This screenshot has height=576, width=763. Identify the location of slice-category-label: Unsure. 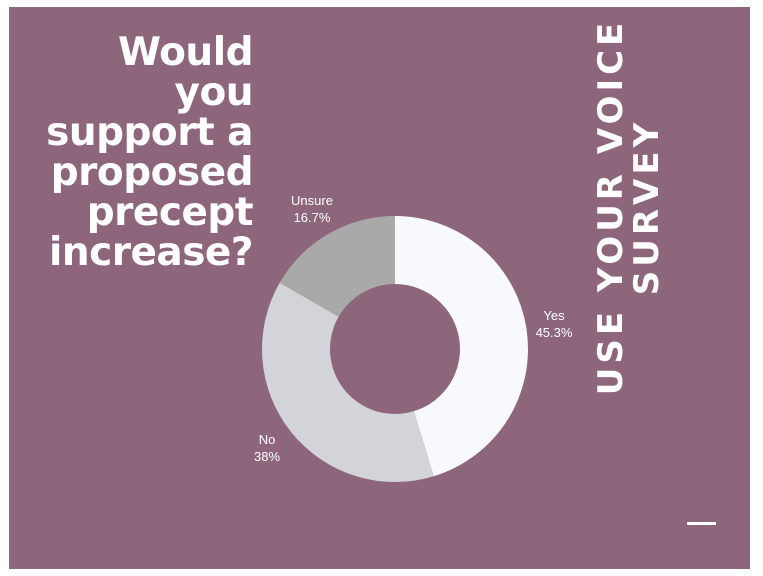
(312, 200).